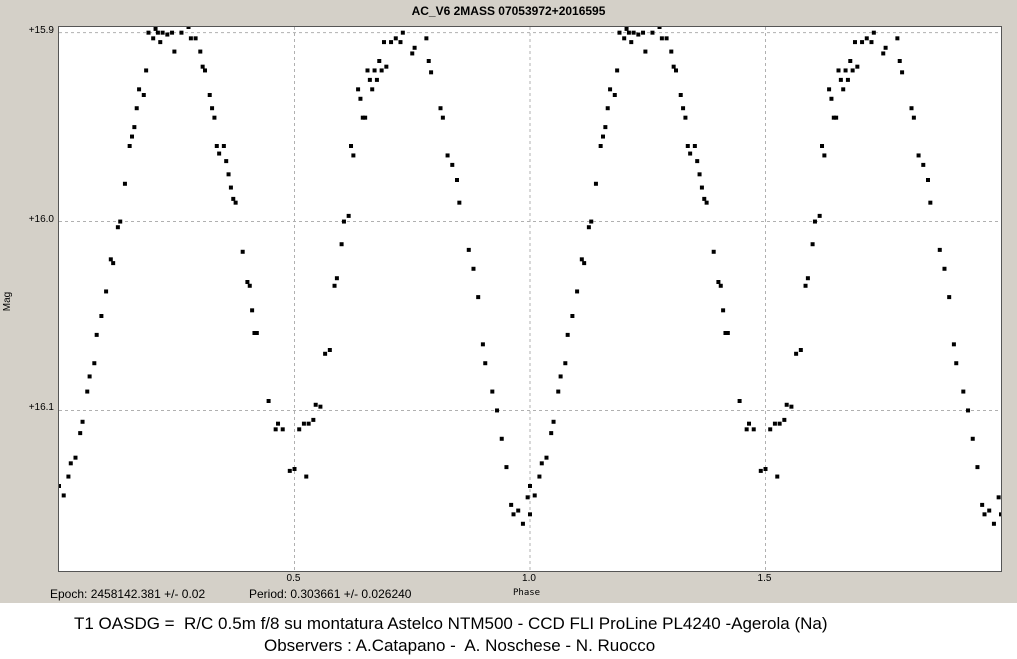 Image resolution: width=1017 pixels, height=659 pixels. What do you see at coordinates (41, 30) in the screenshot?
I see `y-tick-label: +15.9` at bounding box center [41, 30].